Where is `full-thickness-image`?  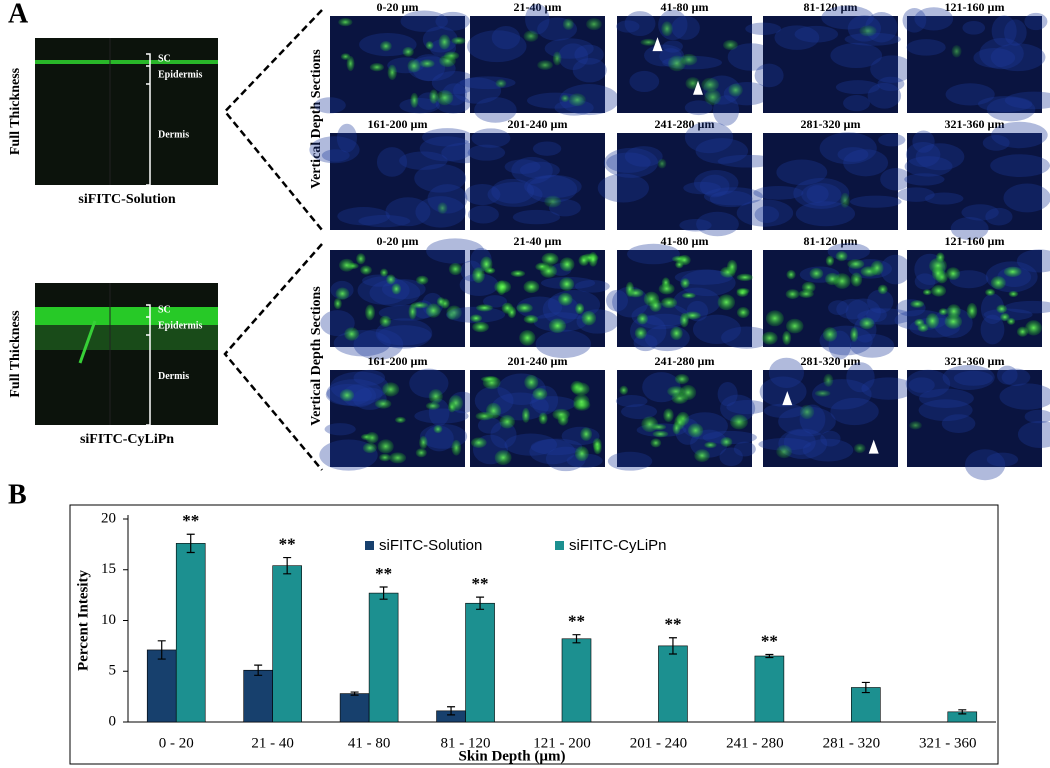
full-thickness-image is located at coordinates (126, 354).